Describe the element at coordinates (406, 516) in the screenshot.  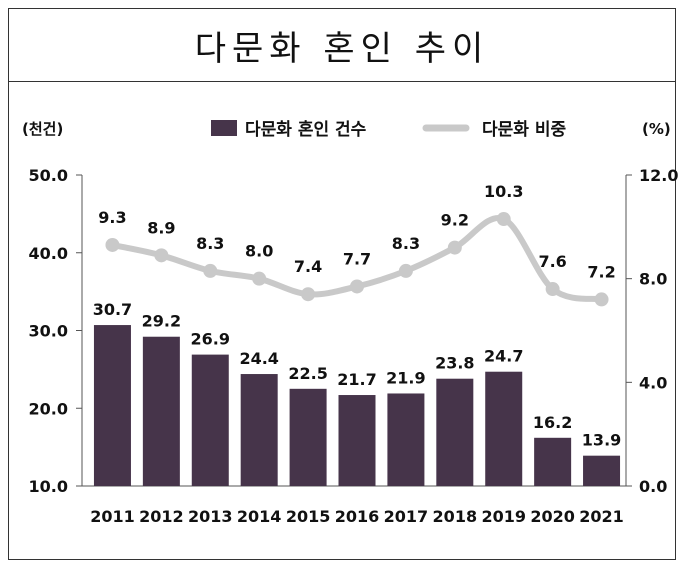
I see `x-tick-label: 2017` at that location.